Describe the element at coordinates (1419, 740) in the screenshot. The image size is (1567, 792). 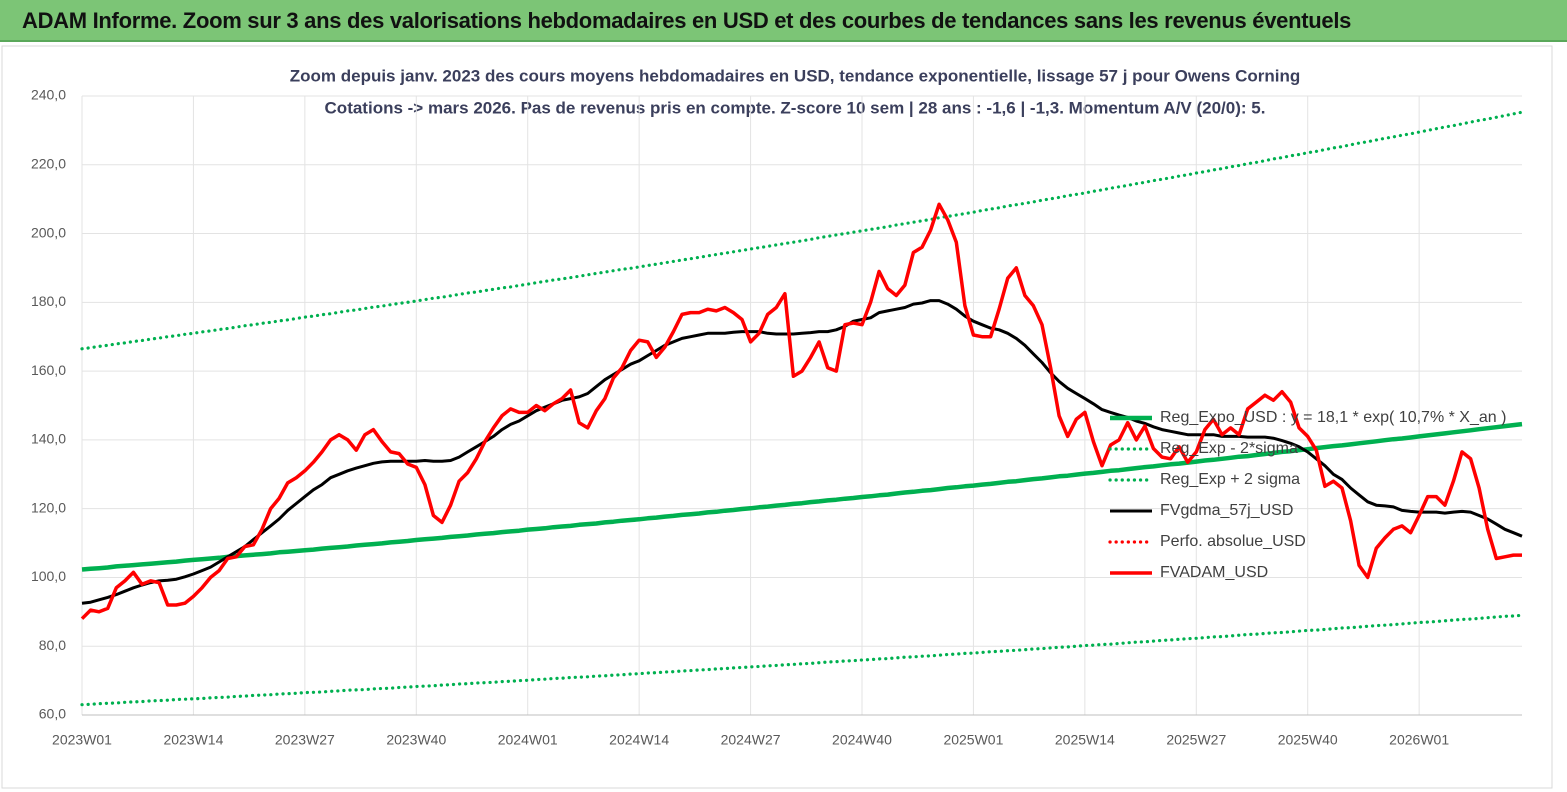
I see `x-tick-label: 2026W01` at that location.